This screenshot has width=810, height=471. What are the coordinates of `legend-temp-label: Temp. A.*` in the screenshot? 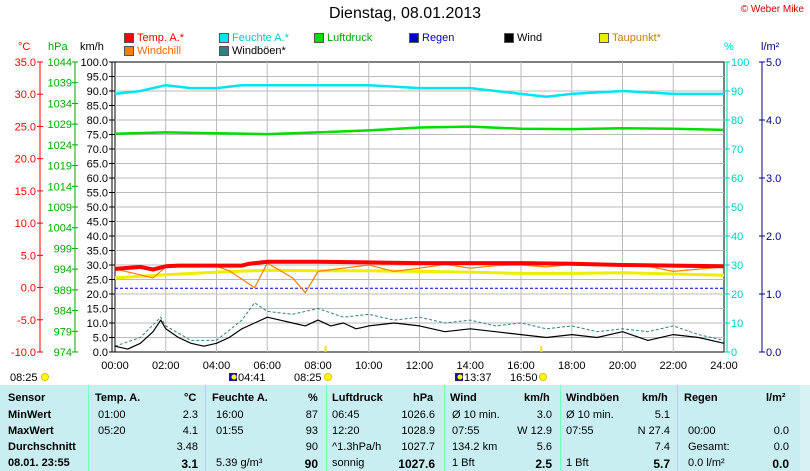 It's located at (161, 38).